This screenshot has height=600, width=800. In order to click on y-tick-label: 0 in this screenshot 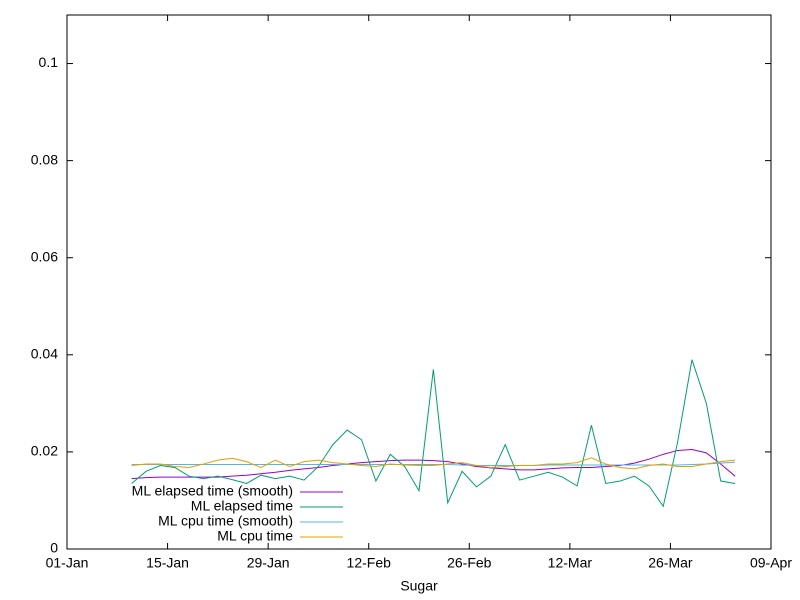, I will do `click(54, 548)`.